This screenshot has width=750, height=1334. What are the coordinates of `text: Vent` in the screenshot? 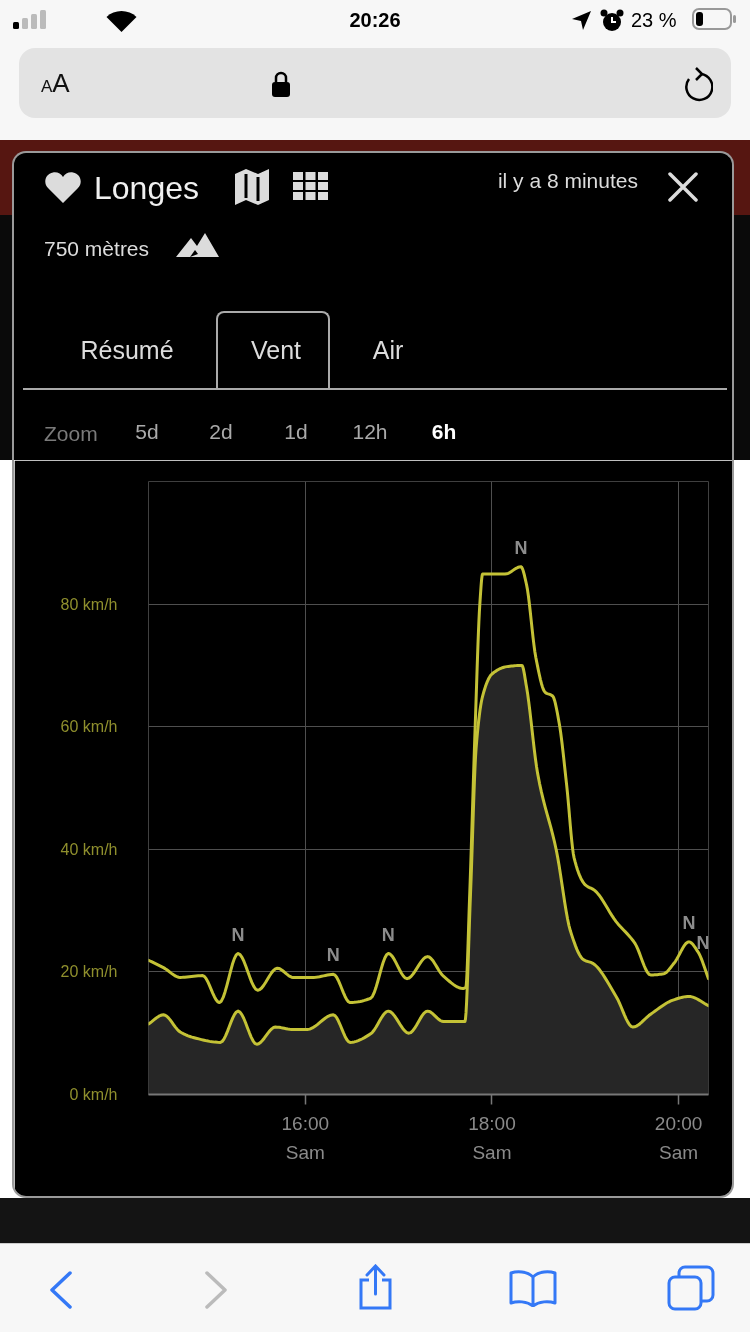 It's located at (276, 350).